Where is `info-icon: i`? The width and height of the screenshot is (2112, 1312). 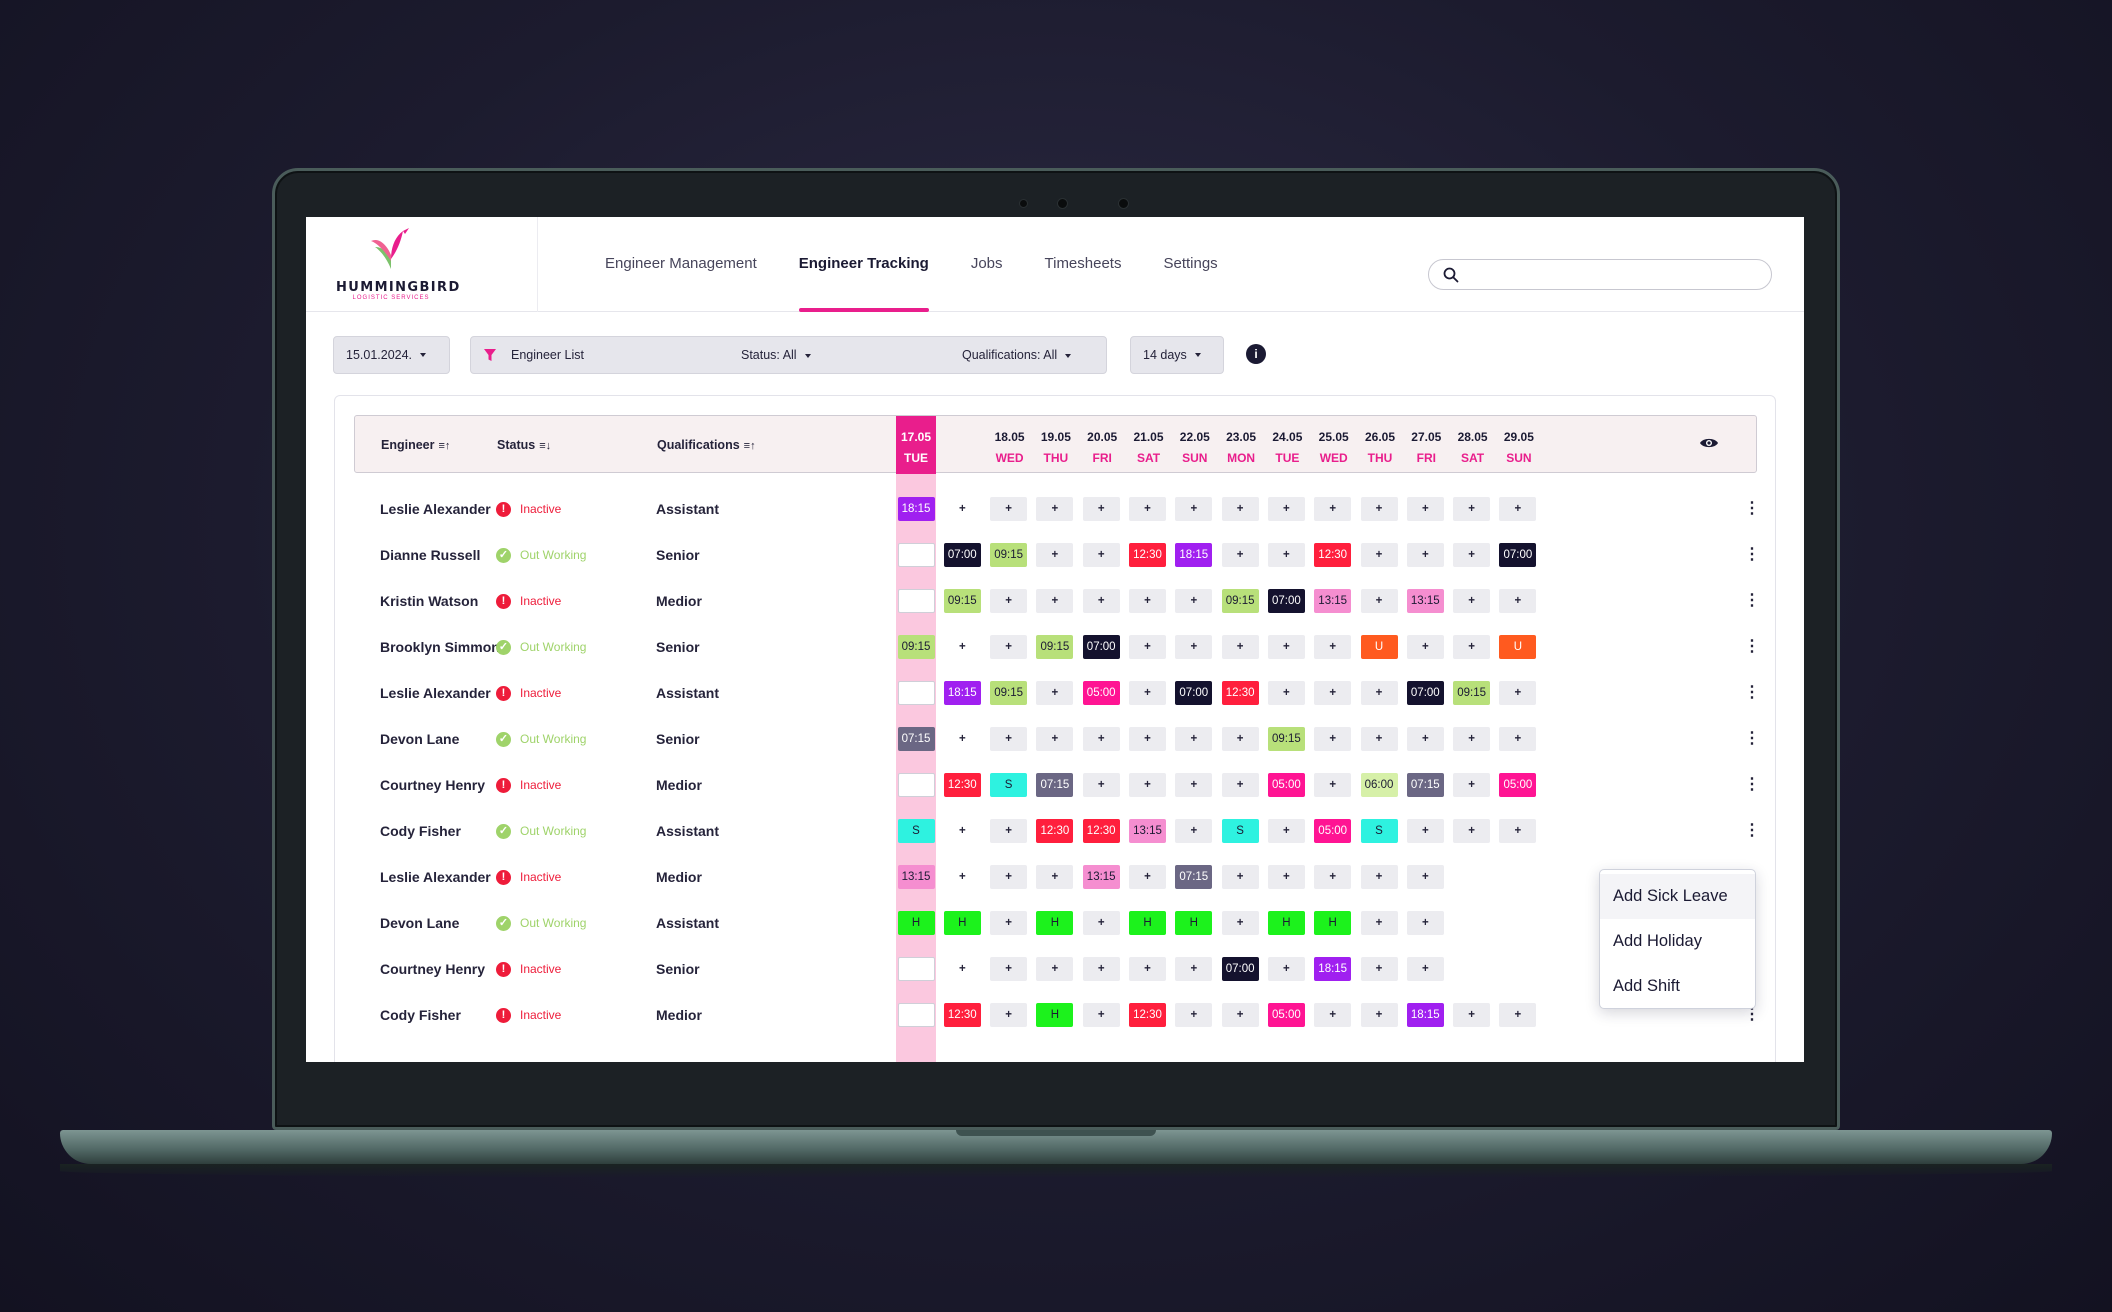 info-icon: i is located at coordinates (1256, 354).